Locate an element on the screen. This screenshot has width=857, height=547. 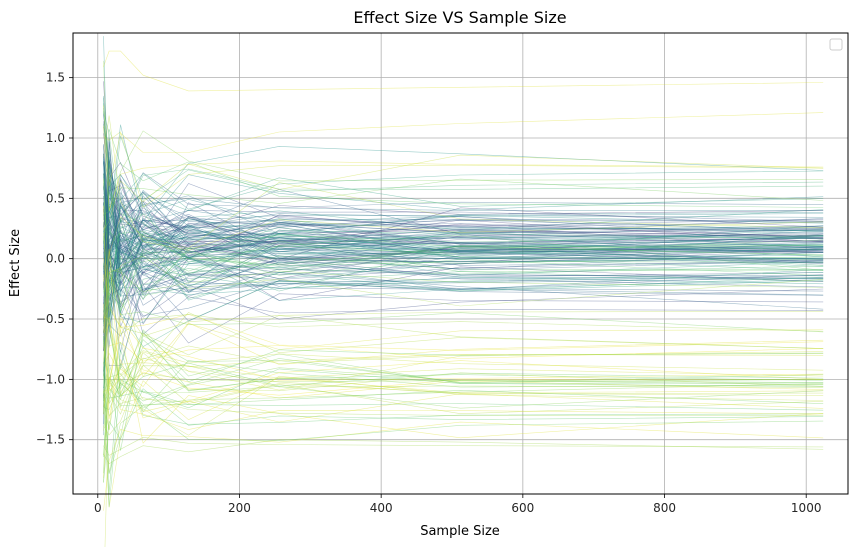
x-tick-label: 1000 is located at coordinates (806, 508).